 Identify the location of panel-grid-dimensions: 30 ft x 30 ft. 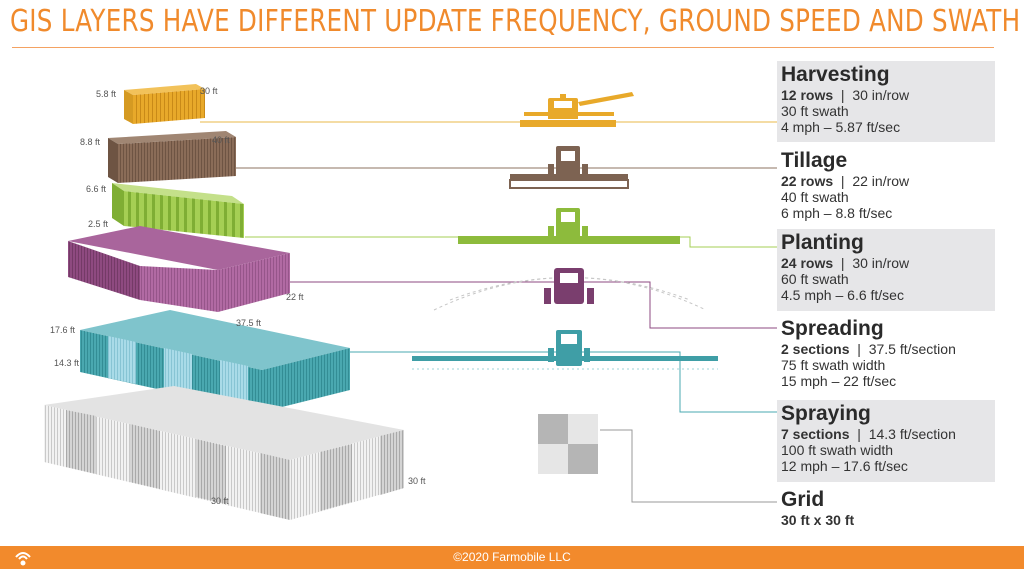
(818, 520).